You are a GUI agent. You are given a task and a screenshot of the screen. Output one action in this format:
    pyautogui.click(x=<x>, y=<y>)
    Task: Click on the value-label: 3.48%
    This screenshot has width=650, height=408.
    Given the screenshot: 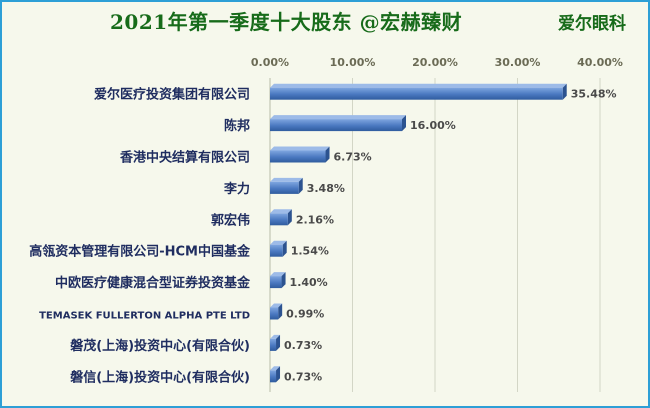 What is the action you would take?
    pyautogui.click(x=326, y=188)
    